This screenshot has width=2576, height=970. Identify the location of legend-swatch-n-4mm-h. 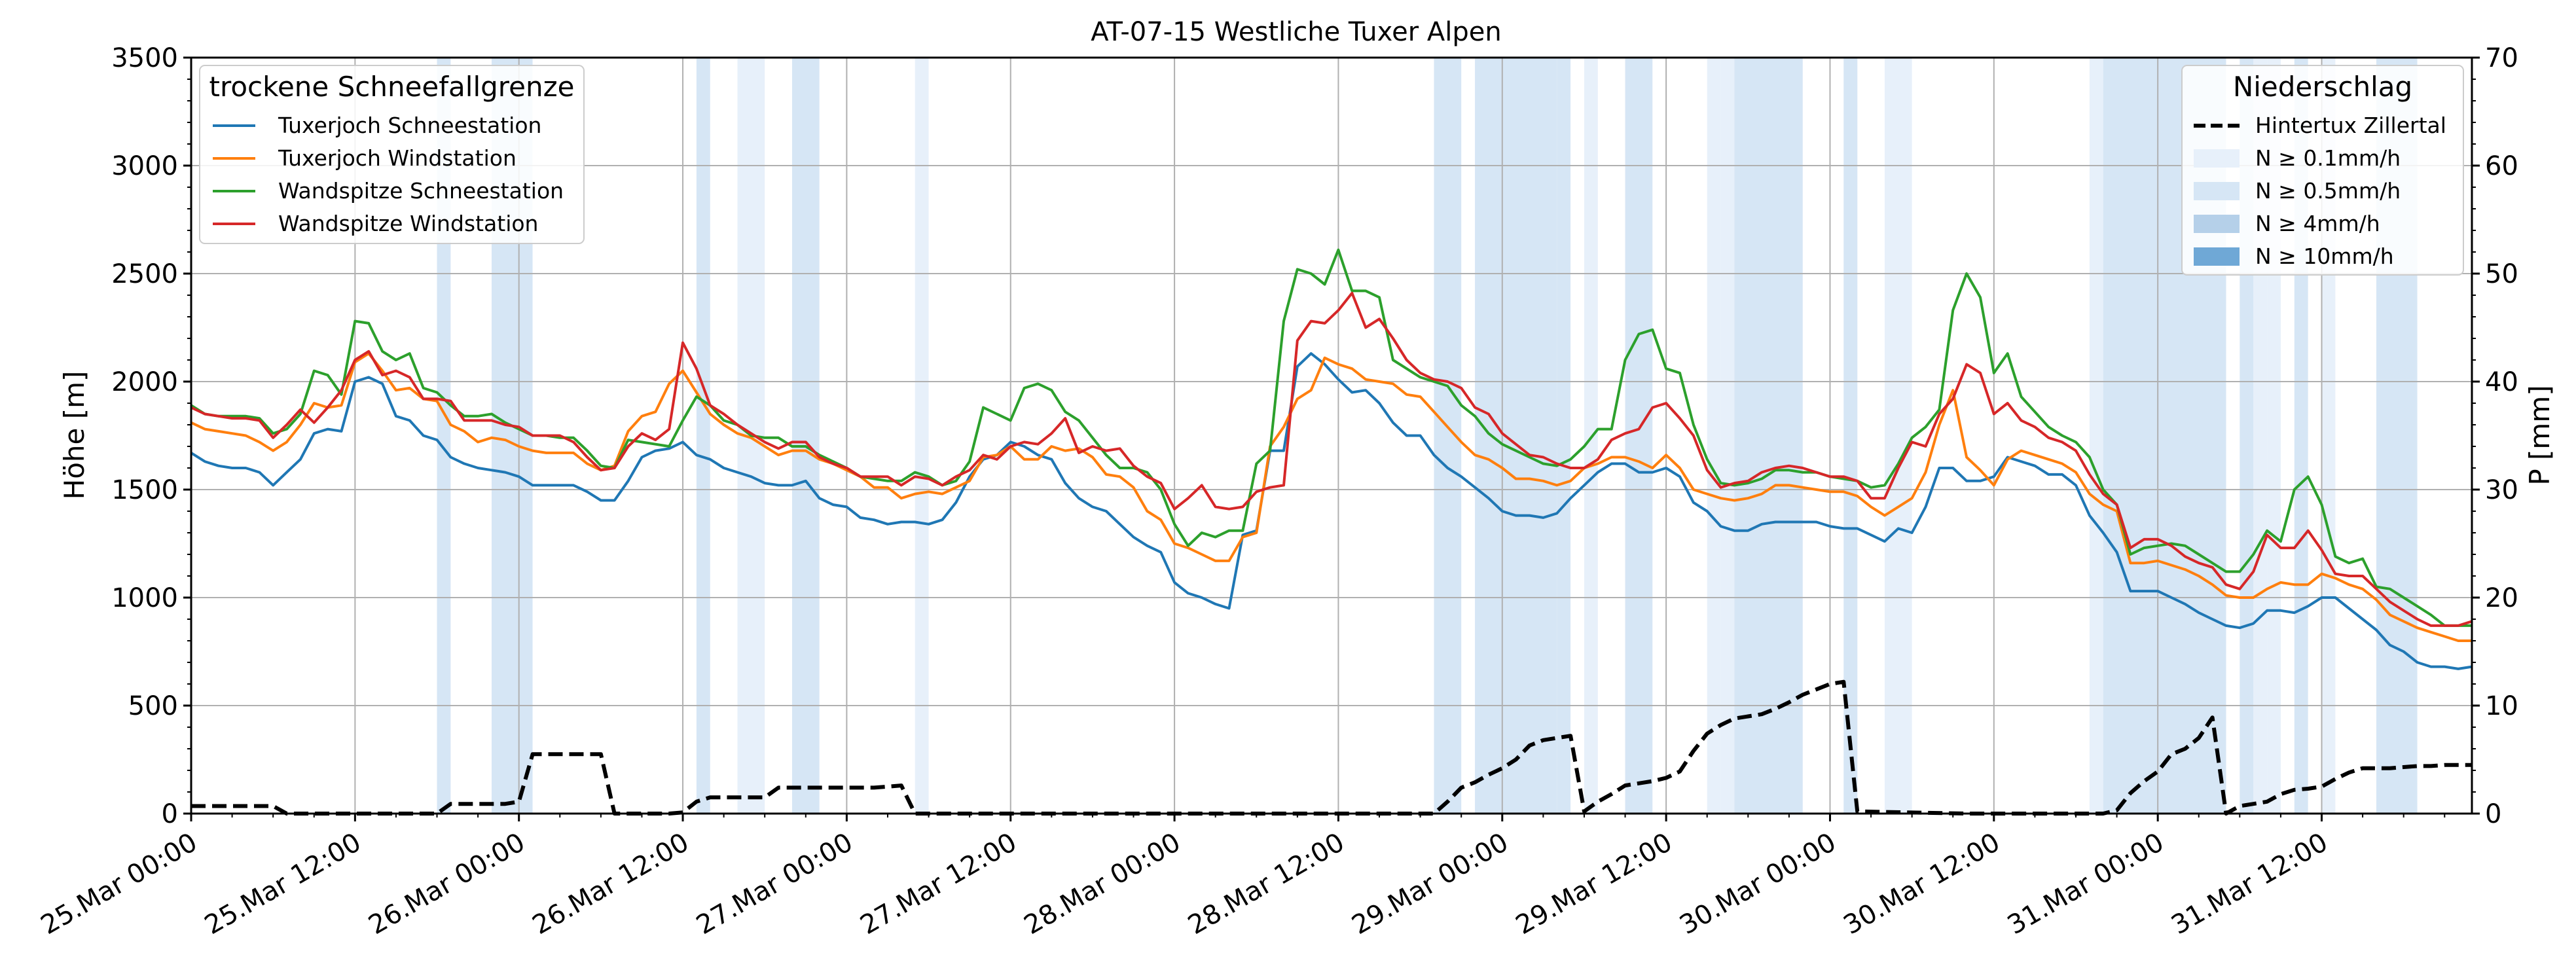
(2217, 224).